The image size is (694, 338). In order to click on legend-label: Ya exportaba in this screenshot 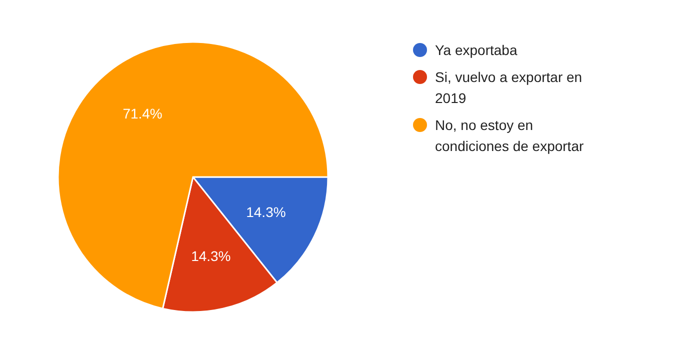, I will do `click(476, 50)`.